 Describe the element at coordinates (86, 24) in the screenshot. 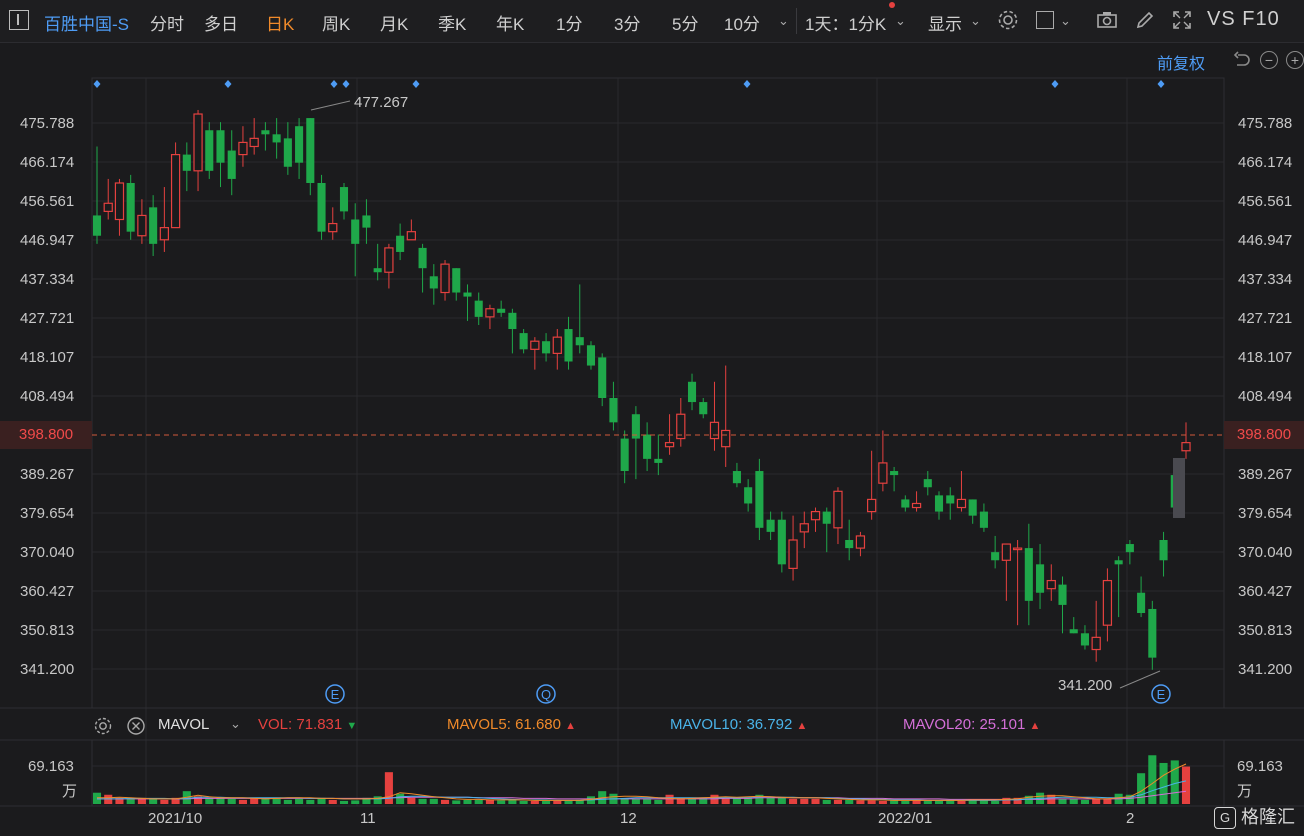

I see `stock-symbol: 百胜中国-S` at that location.